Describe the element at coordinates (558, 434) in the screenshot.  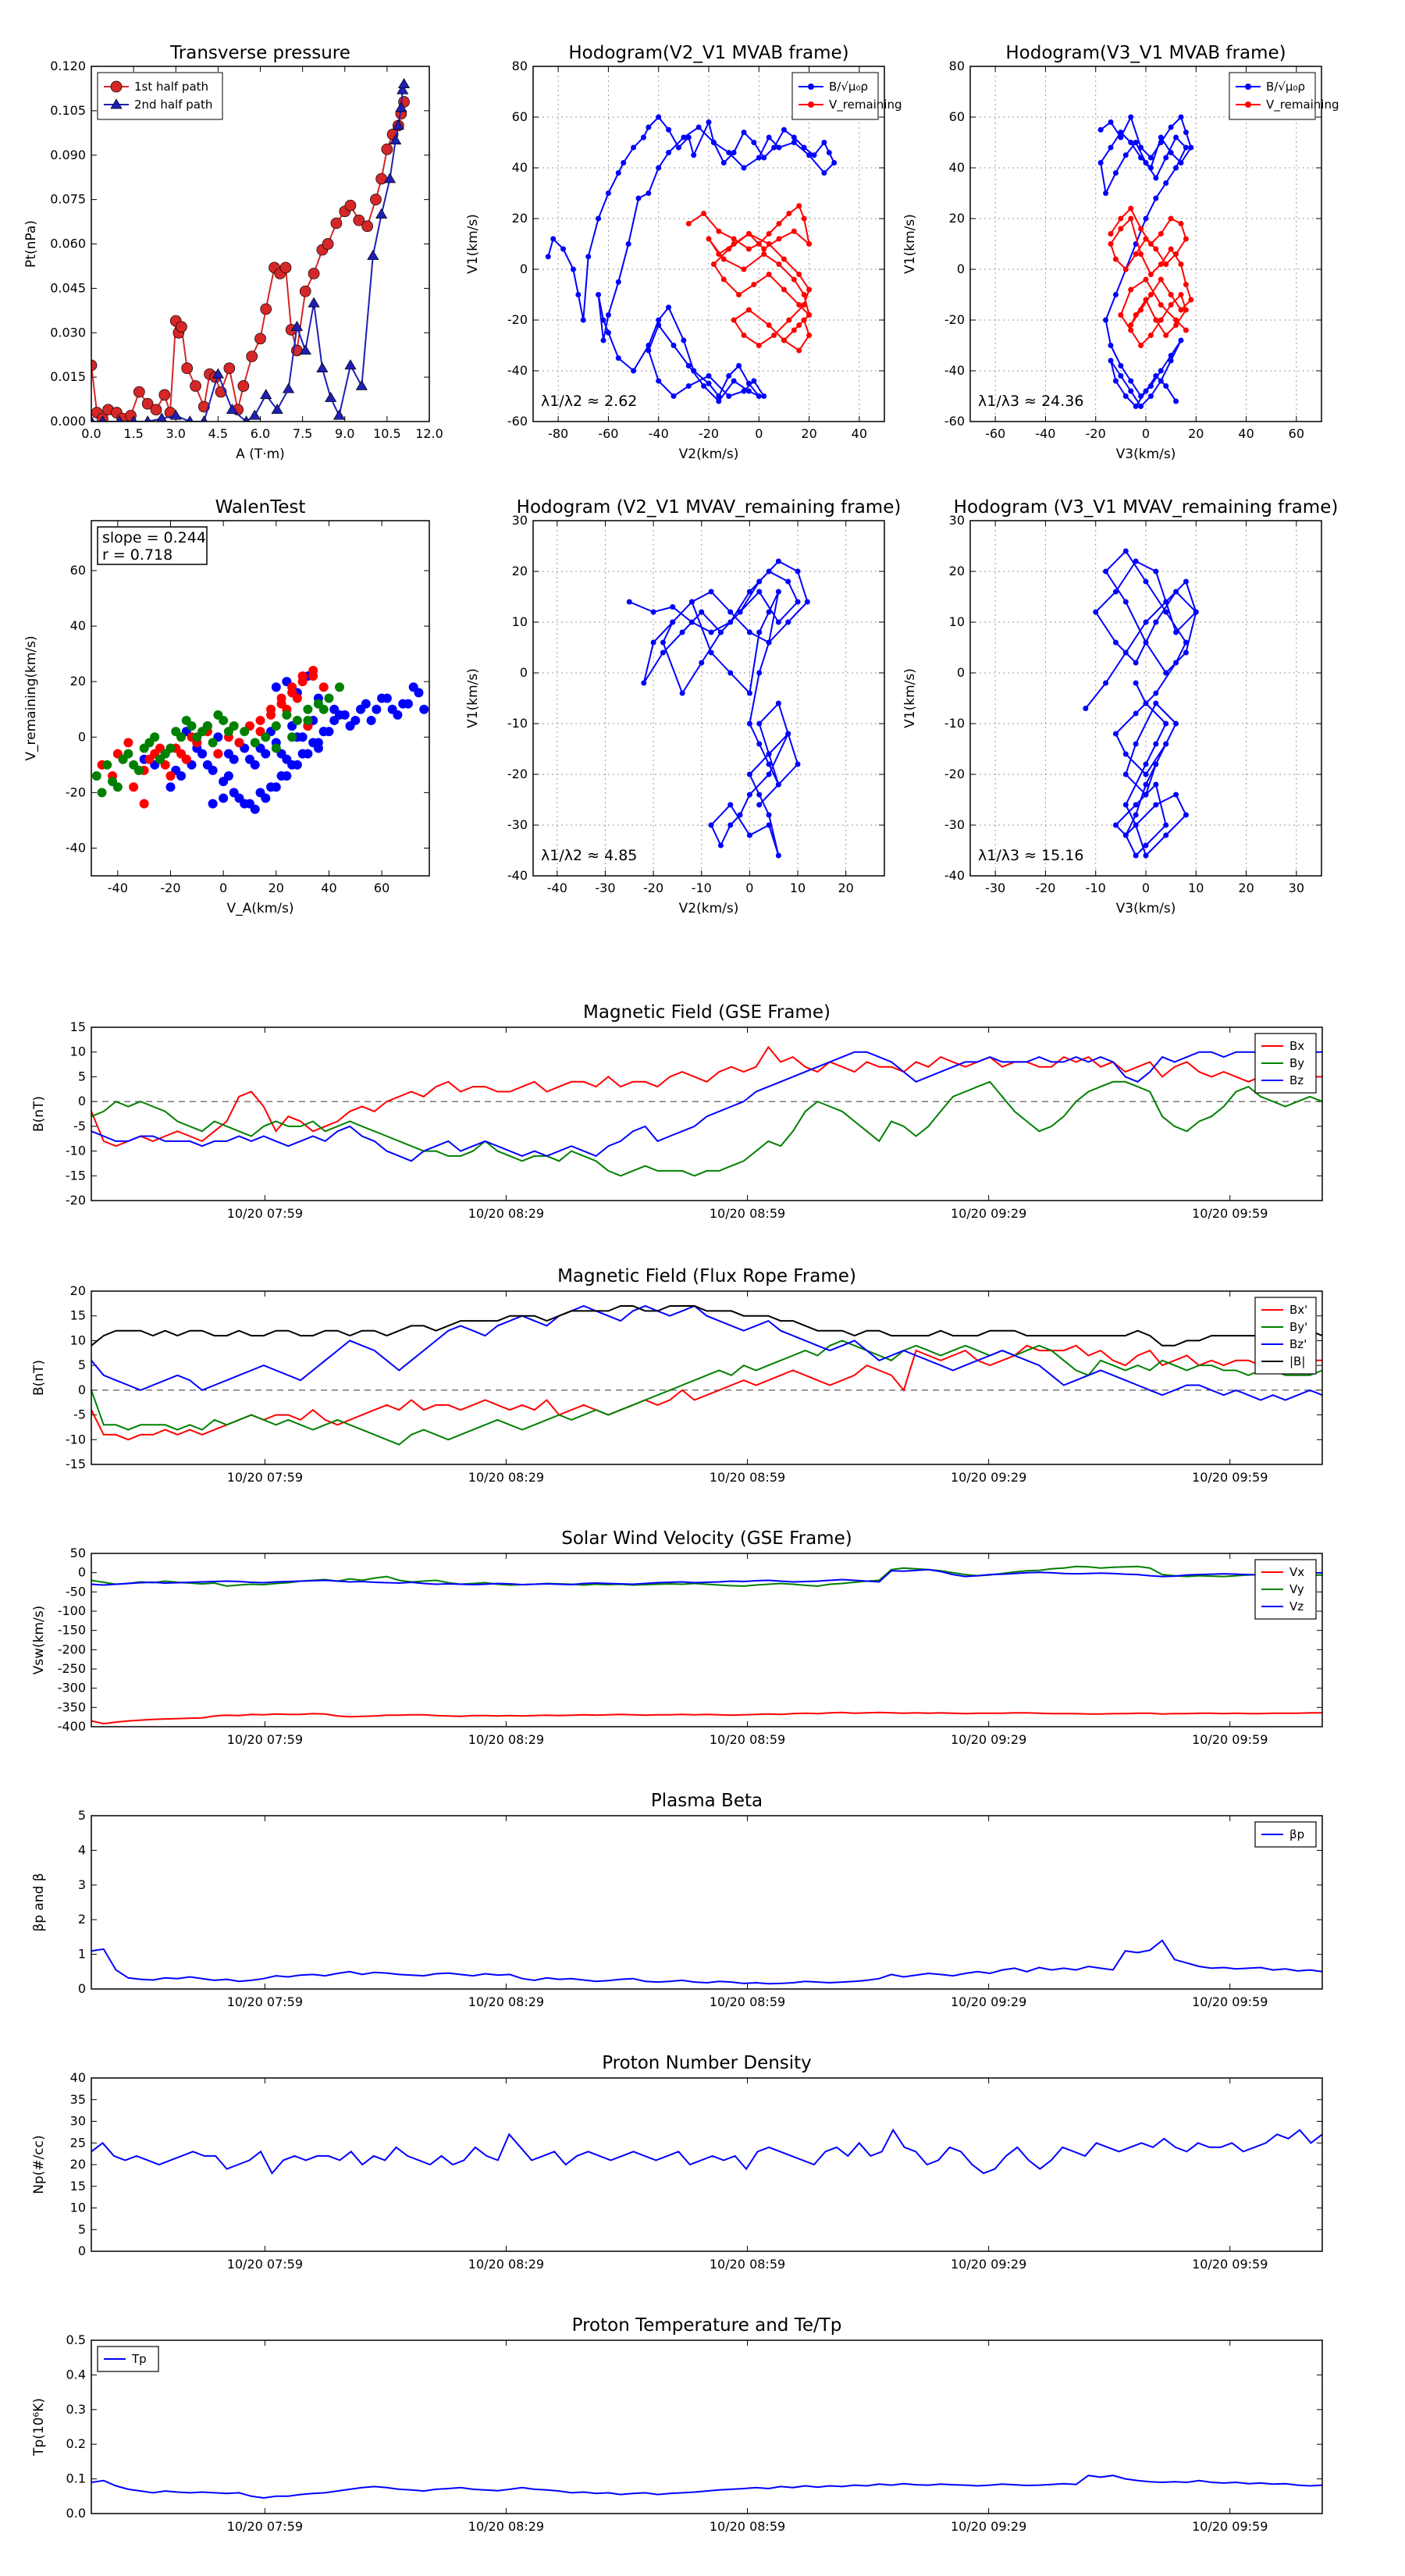
I see `x-tick-label: -80` at that location.